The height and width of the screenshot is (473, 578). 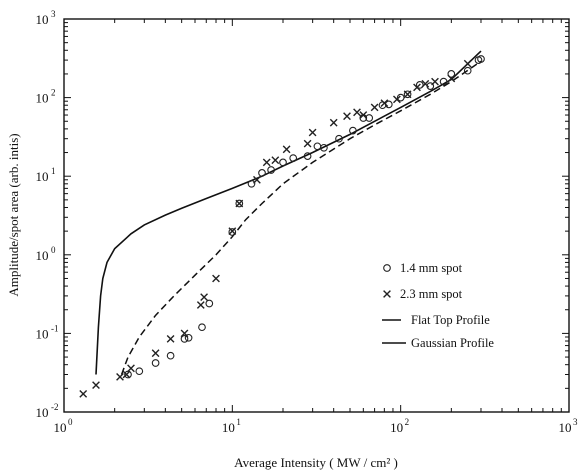 I want to click on y-tick-exponent: -1, so click(x=55, y=328).